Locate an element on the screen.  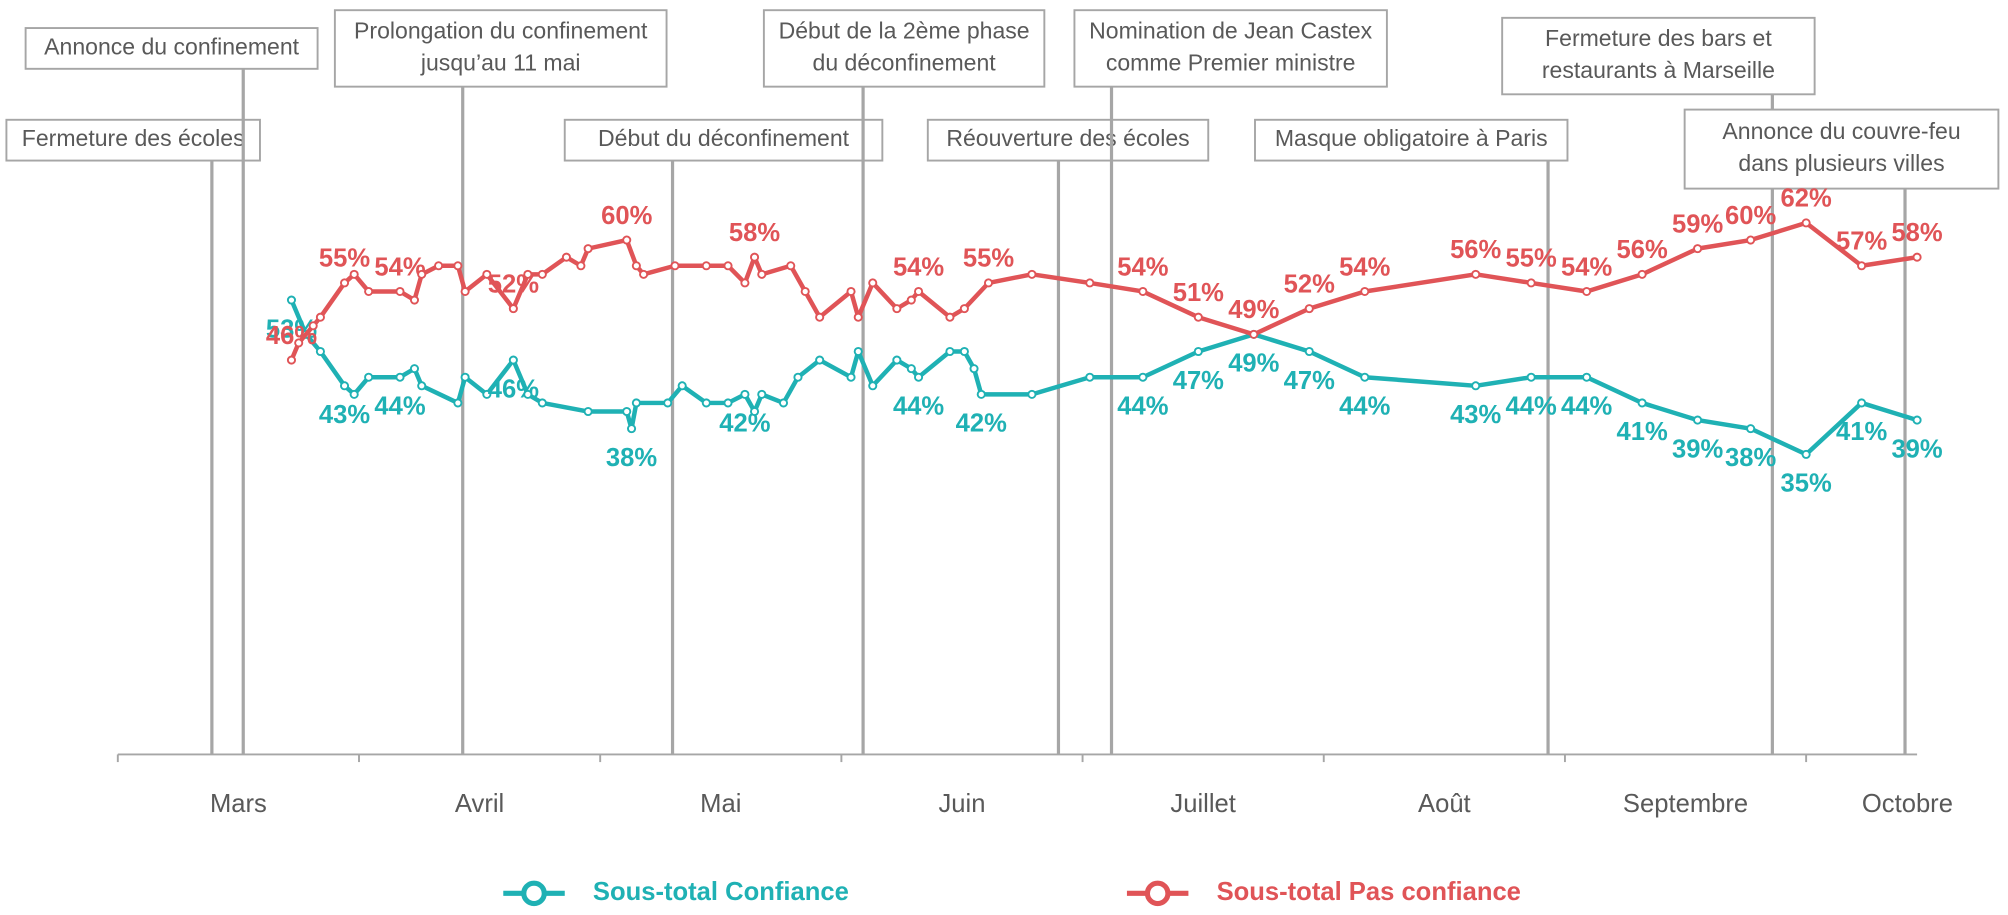
event-label: comme Premier ministre is located at coordinates (1231, 62).